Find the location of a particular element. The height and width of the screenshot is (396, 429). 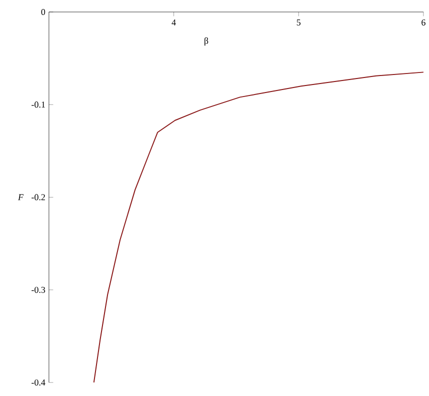

y-axis-title: F is located at coordinates (21, 197).